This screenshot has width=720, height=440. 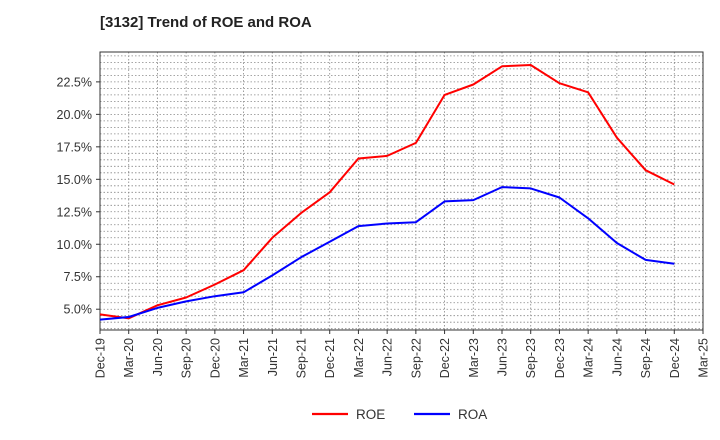 What do you see at coordinates (646, 358) in the screenshot?
I see `x-tick-label: Sep-24` at bounding box center [646, 358].